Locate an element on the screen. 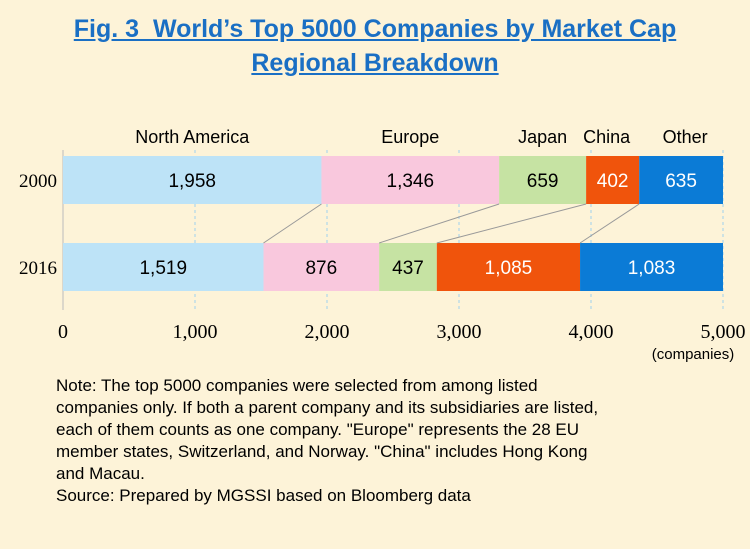 This screenshot has height=549, width=750. bar-2016-europe is located at coordinates (321, 267).